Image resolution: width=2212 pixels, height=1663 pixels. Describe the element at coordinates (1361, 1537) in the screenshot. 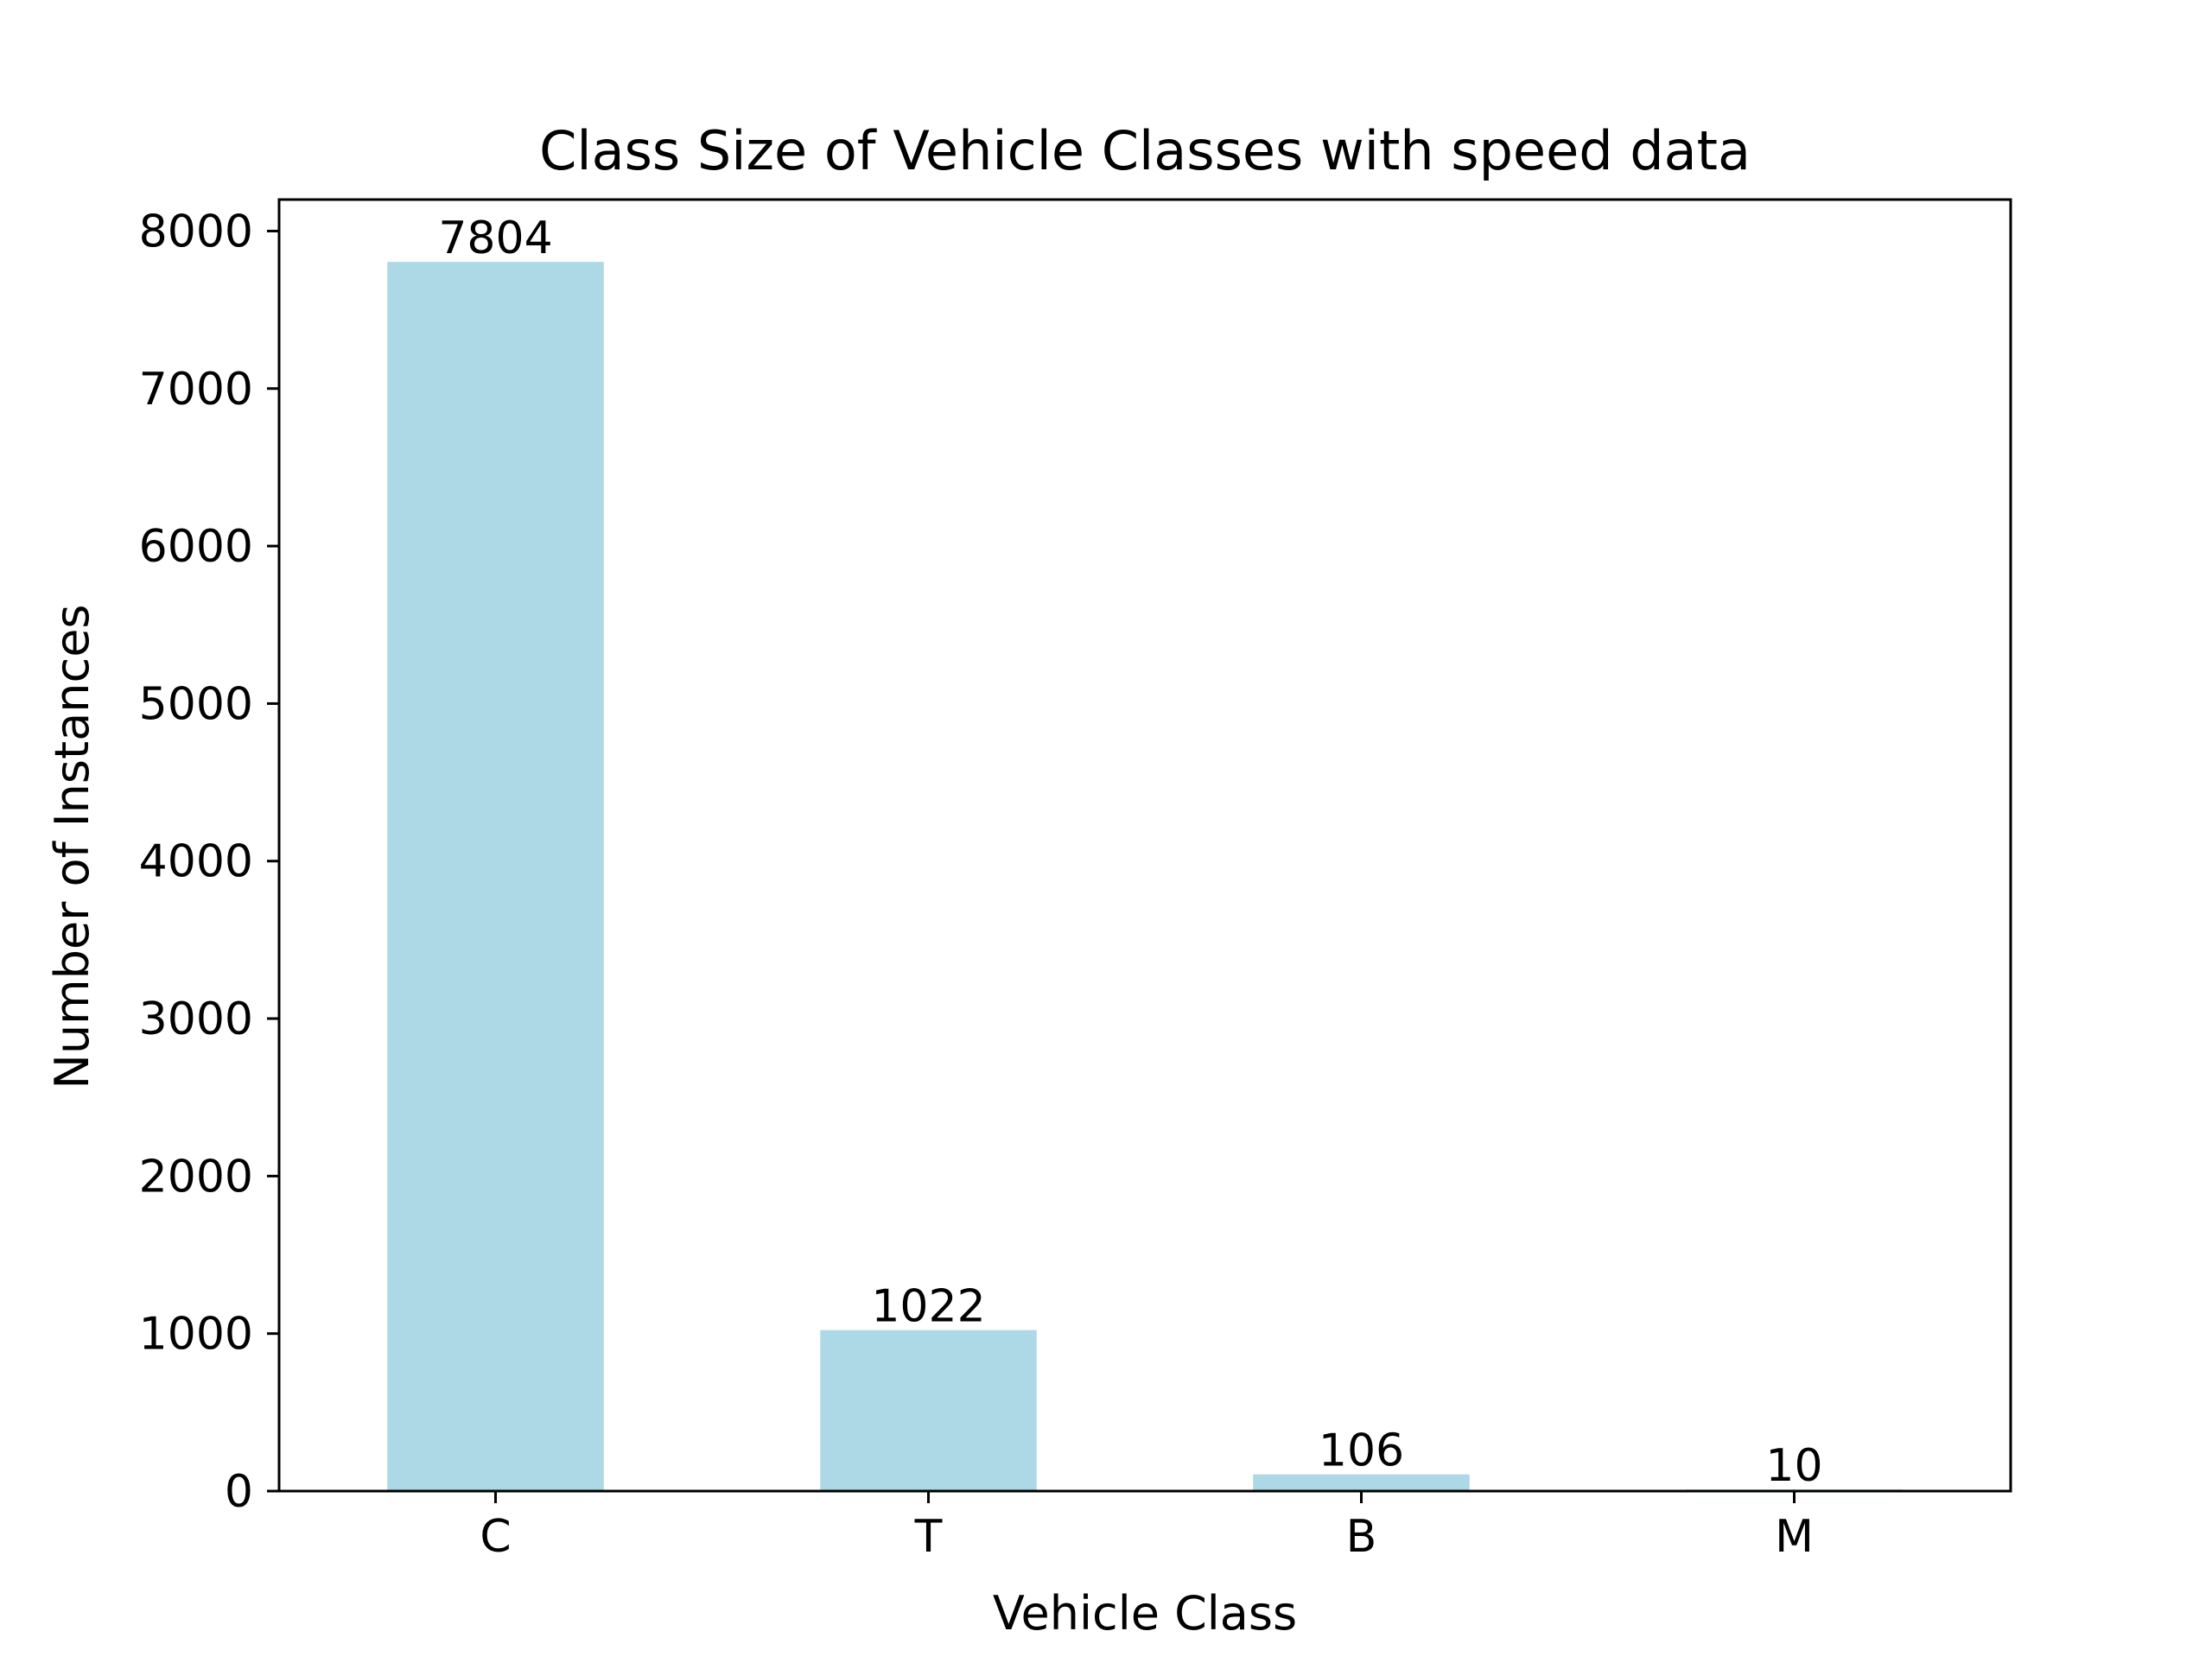

I see `x-tick-label-b: B` at that location.